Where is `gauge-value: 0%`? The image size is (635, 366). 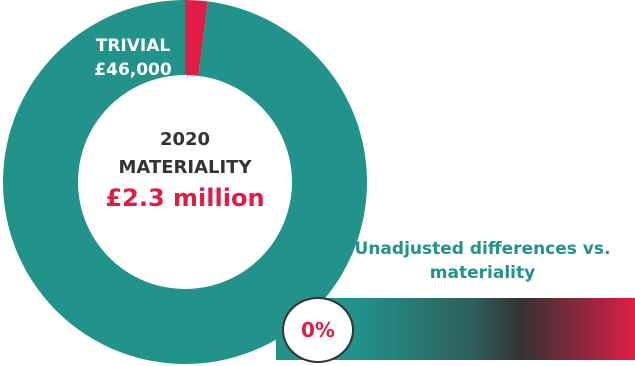 gauge-value: 0% is located at coordinates (318, 330).